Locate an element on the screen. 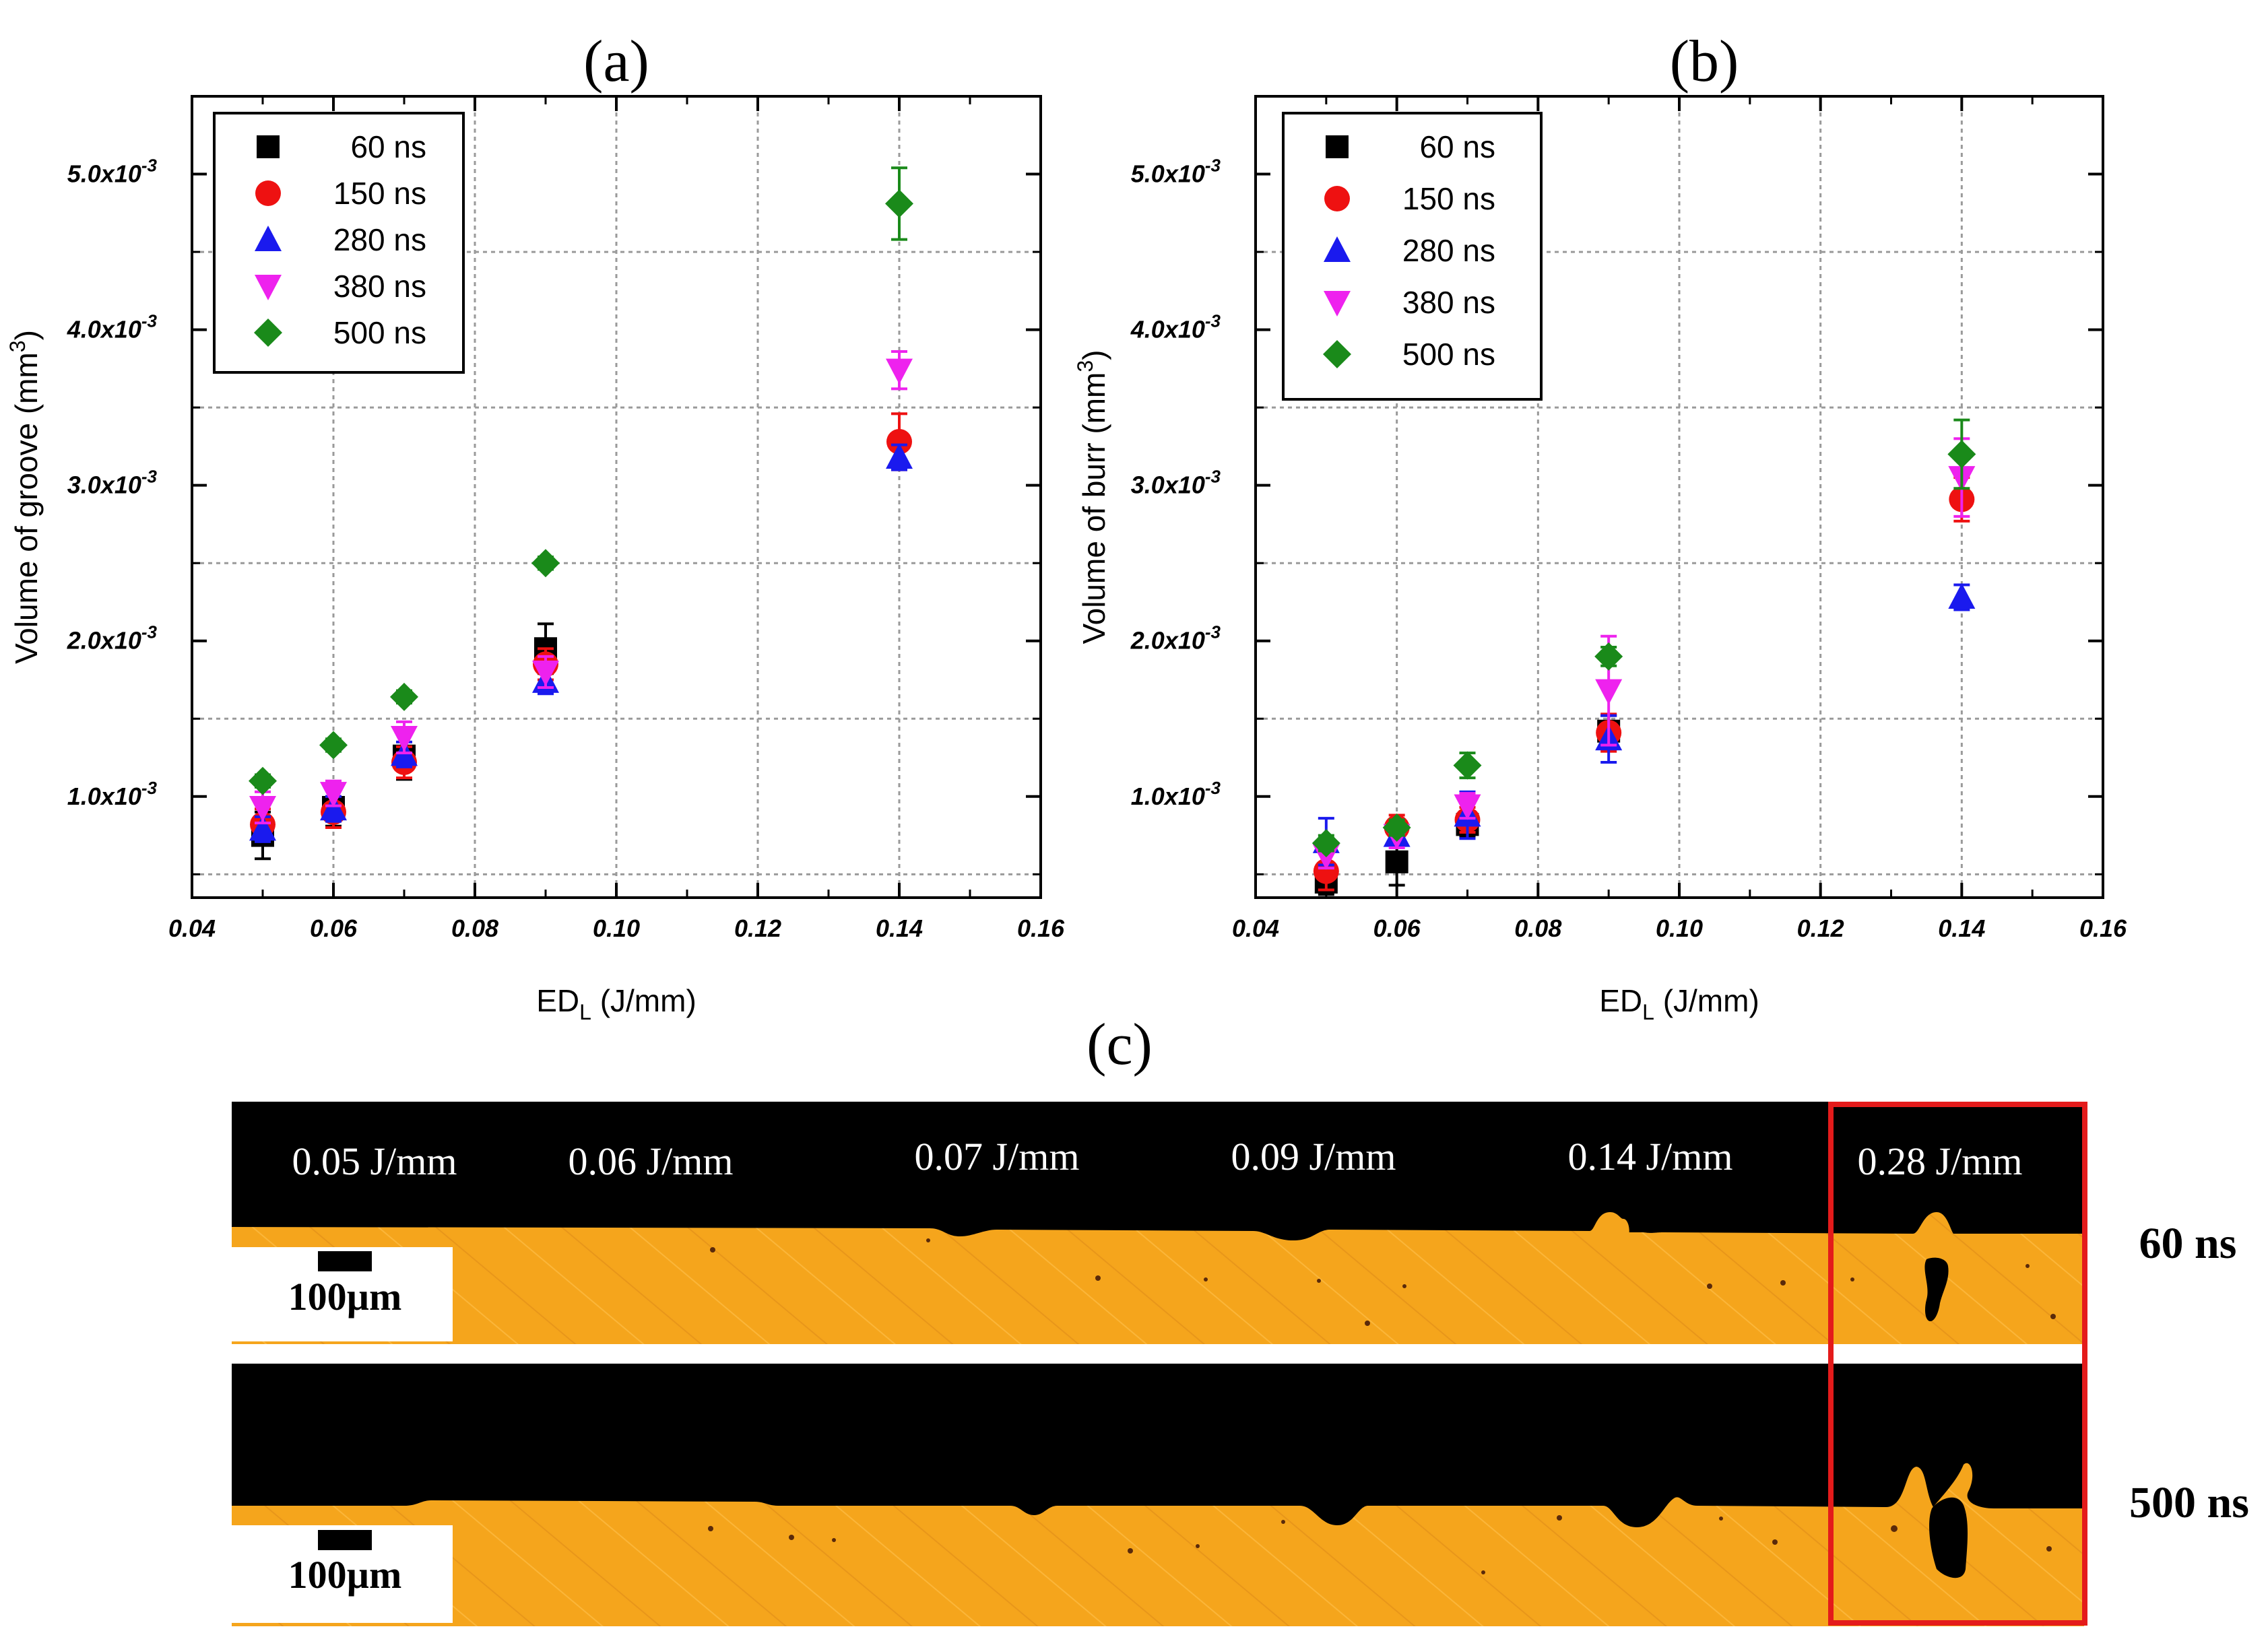  y-tick-label: 2.0x10⁻³ is located at coordinates (112, 638).